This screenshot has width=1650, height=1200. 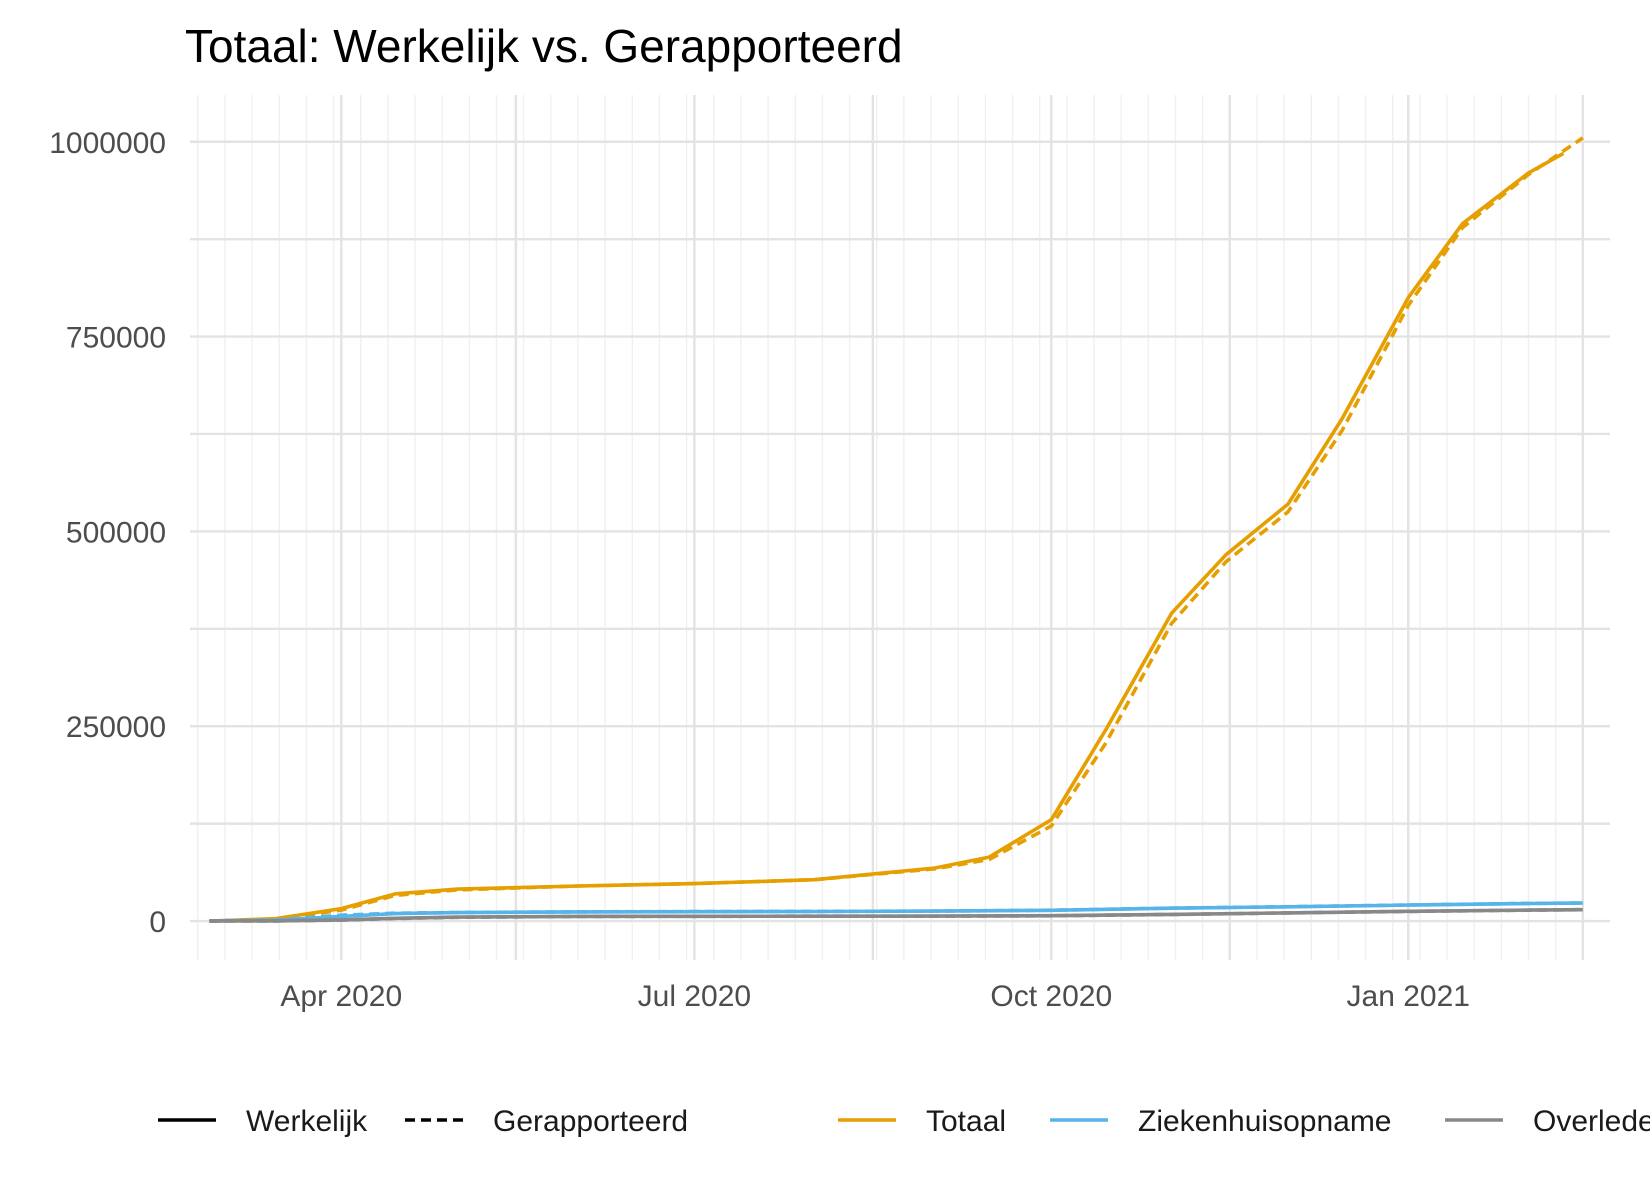 I want to click on x-tick-label: Apr 2020, so click(x=341, y=996).